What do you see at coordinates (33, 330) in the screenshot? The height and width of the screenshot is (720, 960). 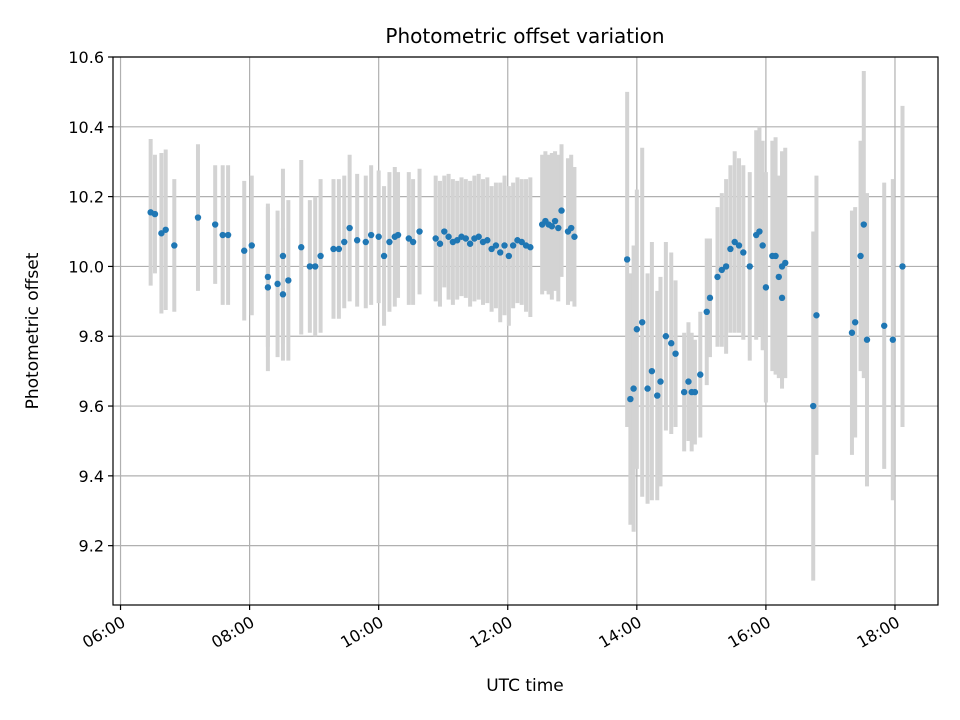 I see `y-axis-label: Photometric offset` at bounding box center [33, 330].